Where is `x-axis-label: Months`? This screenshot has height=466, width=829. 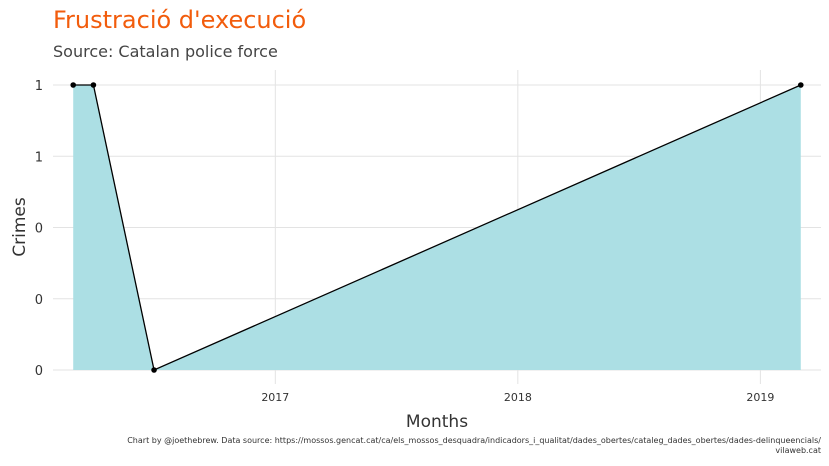
x-axis-label: Months is located at coordinates (437, 422).